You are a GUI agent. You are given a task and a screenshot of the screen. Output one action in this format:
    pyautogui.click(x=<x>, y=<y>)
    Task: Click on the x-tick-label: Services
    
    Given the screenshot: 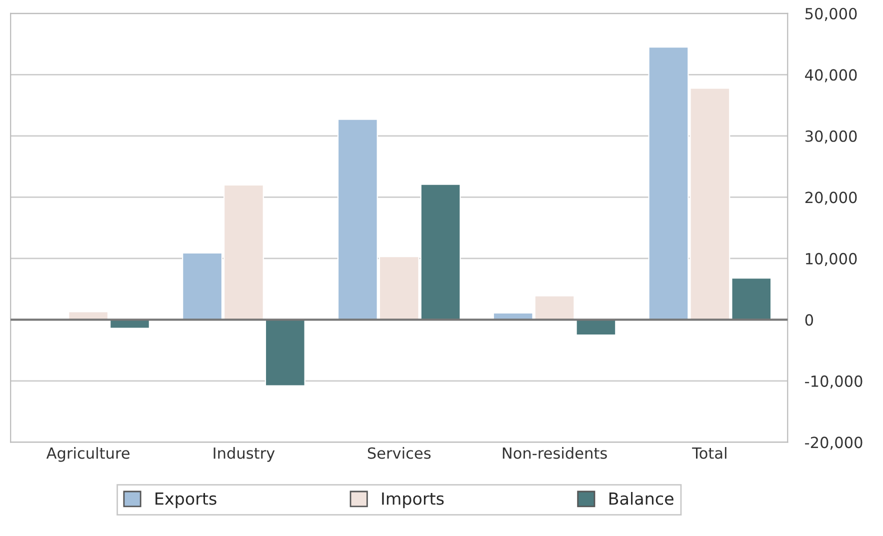 What is the action you would take?
    pyautogui.click(x=399, y=453)
    